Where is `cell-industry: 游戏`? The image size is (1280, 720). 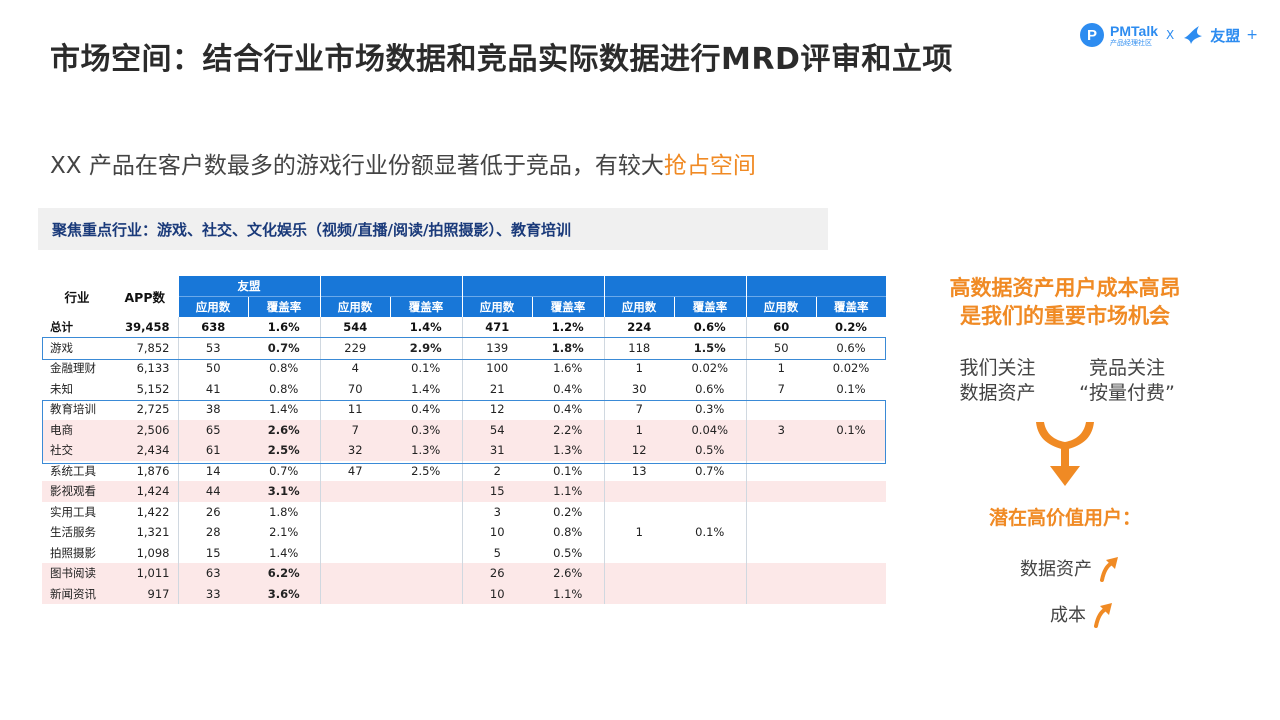 cell-industry: 游戏 is located at coordinates (61, 347).